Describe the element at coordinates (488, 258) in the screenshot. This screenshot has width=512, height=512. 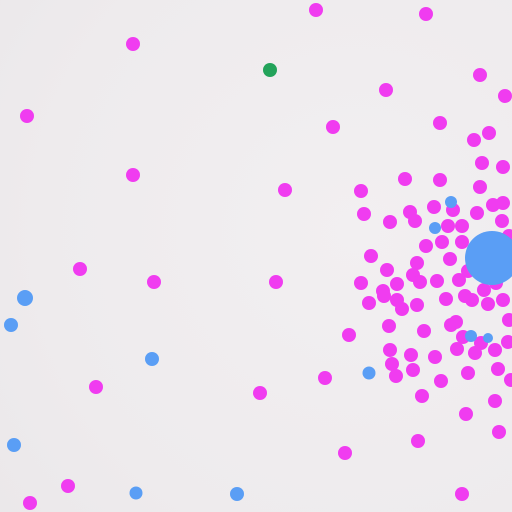
I see `player-cell` at that location.